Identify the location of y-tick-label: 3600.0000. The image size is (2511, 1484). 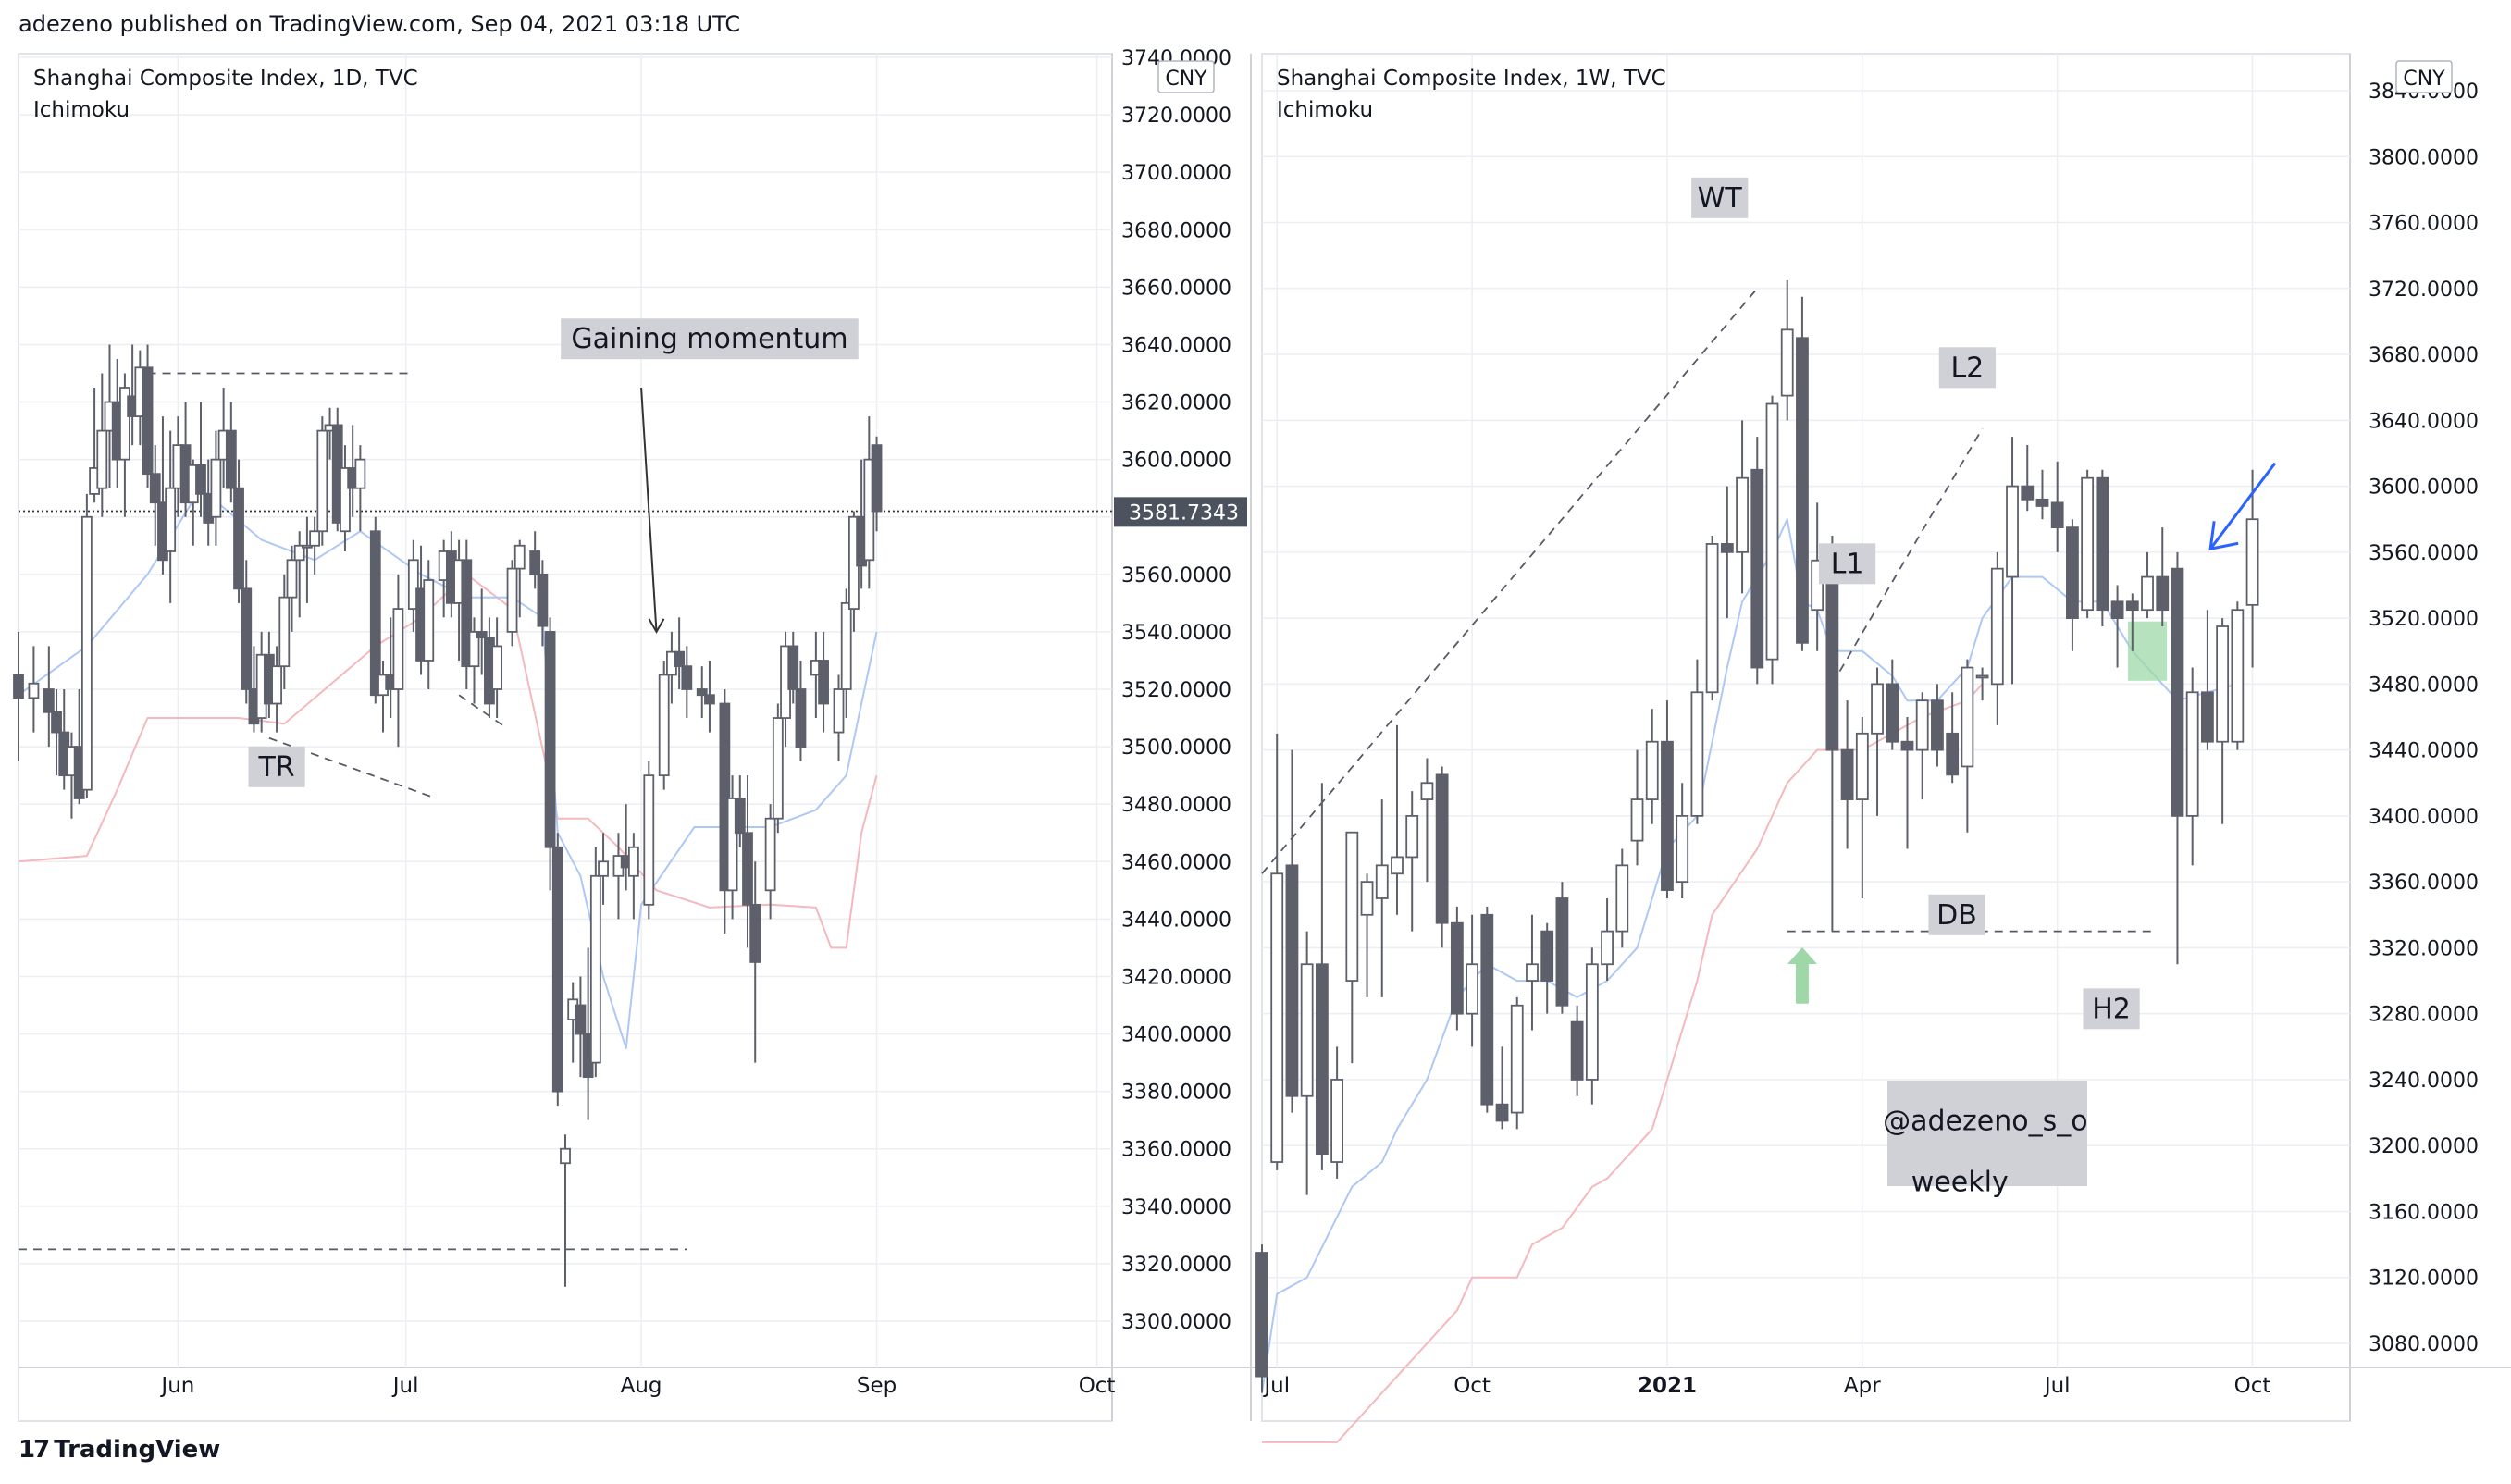
(1176, 462).